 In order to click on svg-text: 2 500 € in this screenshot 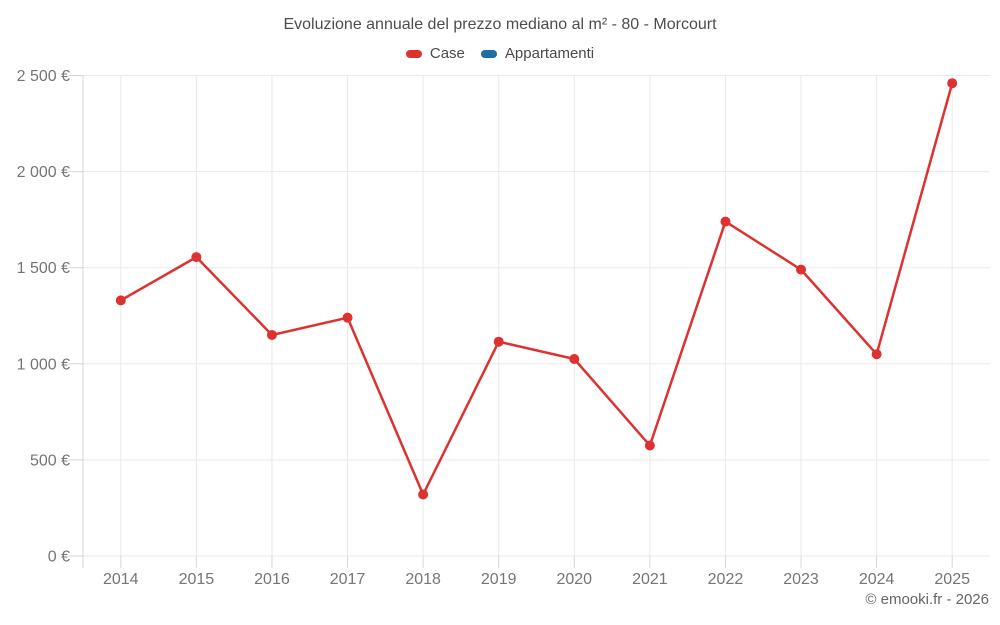, I will do `click(43, 76)`.